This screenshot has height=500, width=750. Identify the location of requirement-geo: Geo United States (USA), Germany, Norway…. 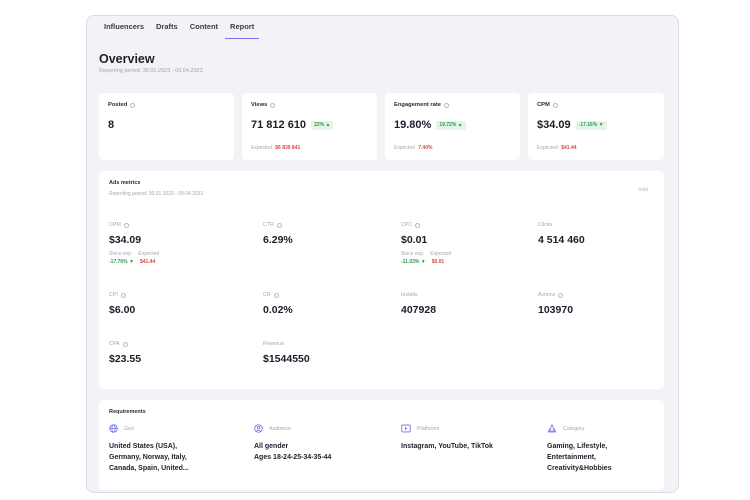
(149, 449).